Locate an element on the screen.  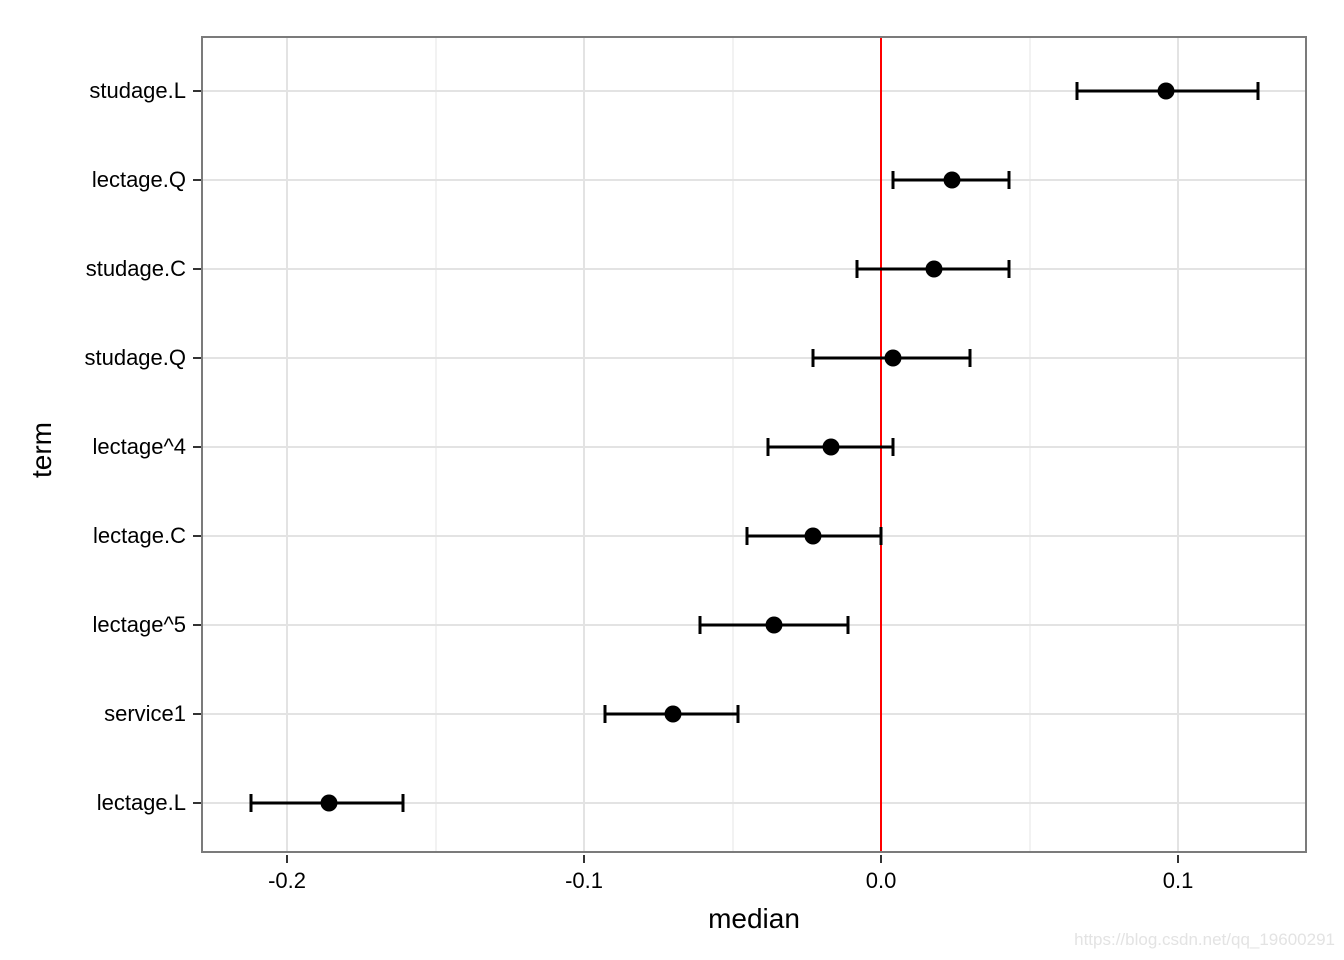
y-tick-label: lectage^4 is located at coordinates (139, 446).